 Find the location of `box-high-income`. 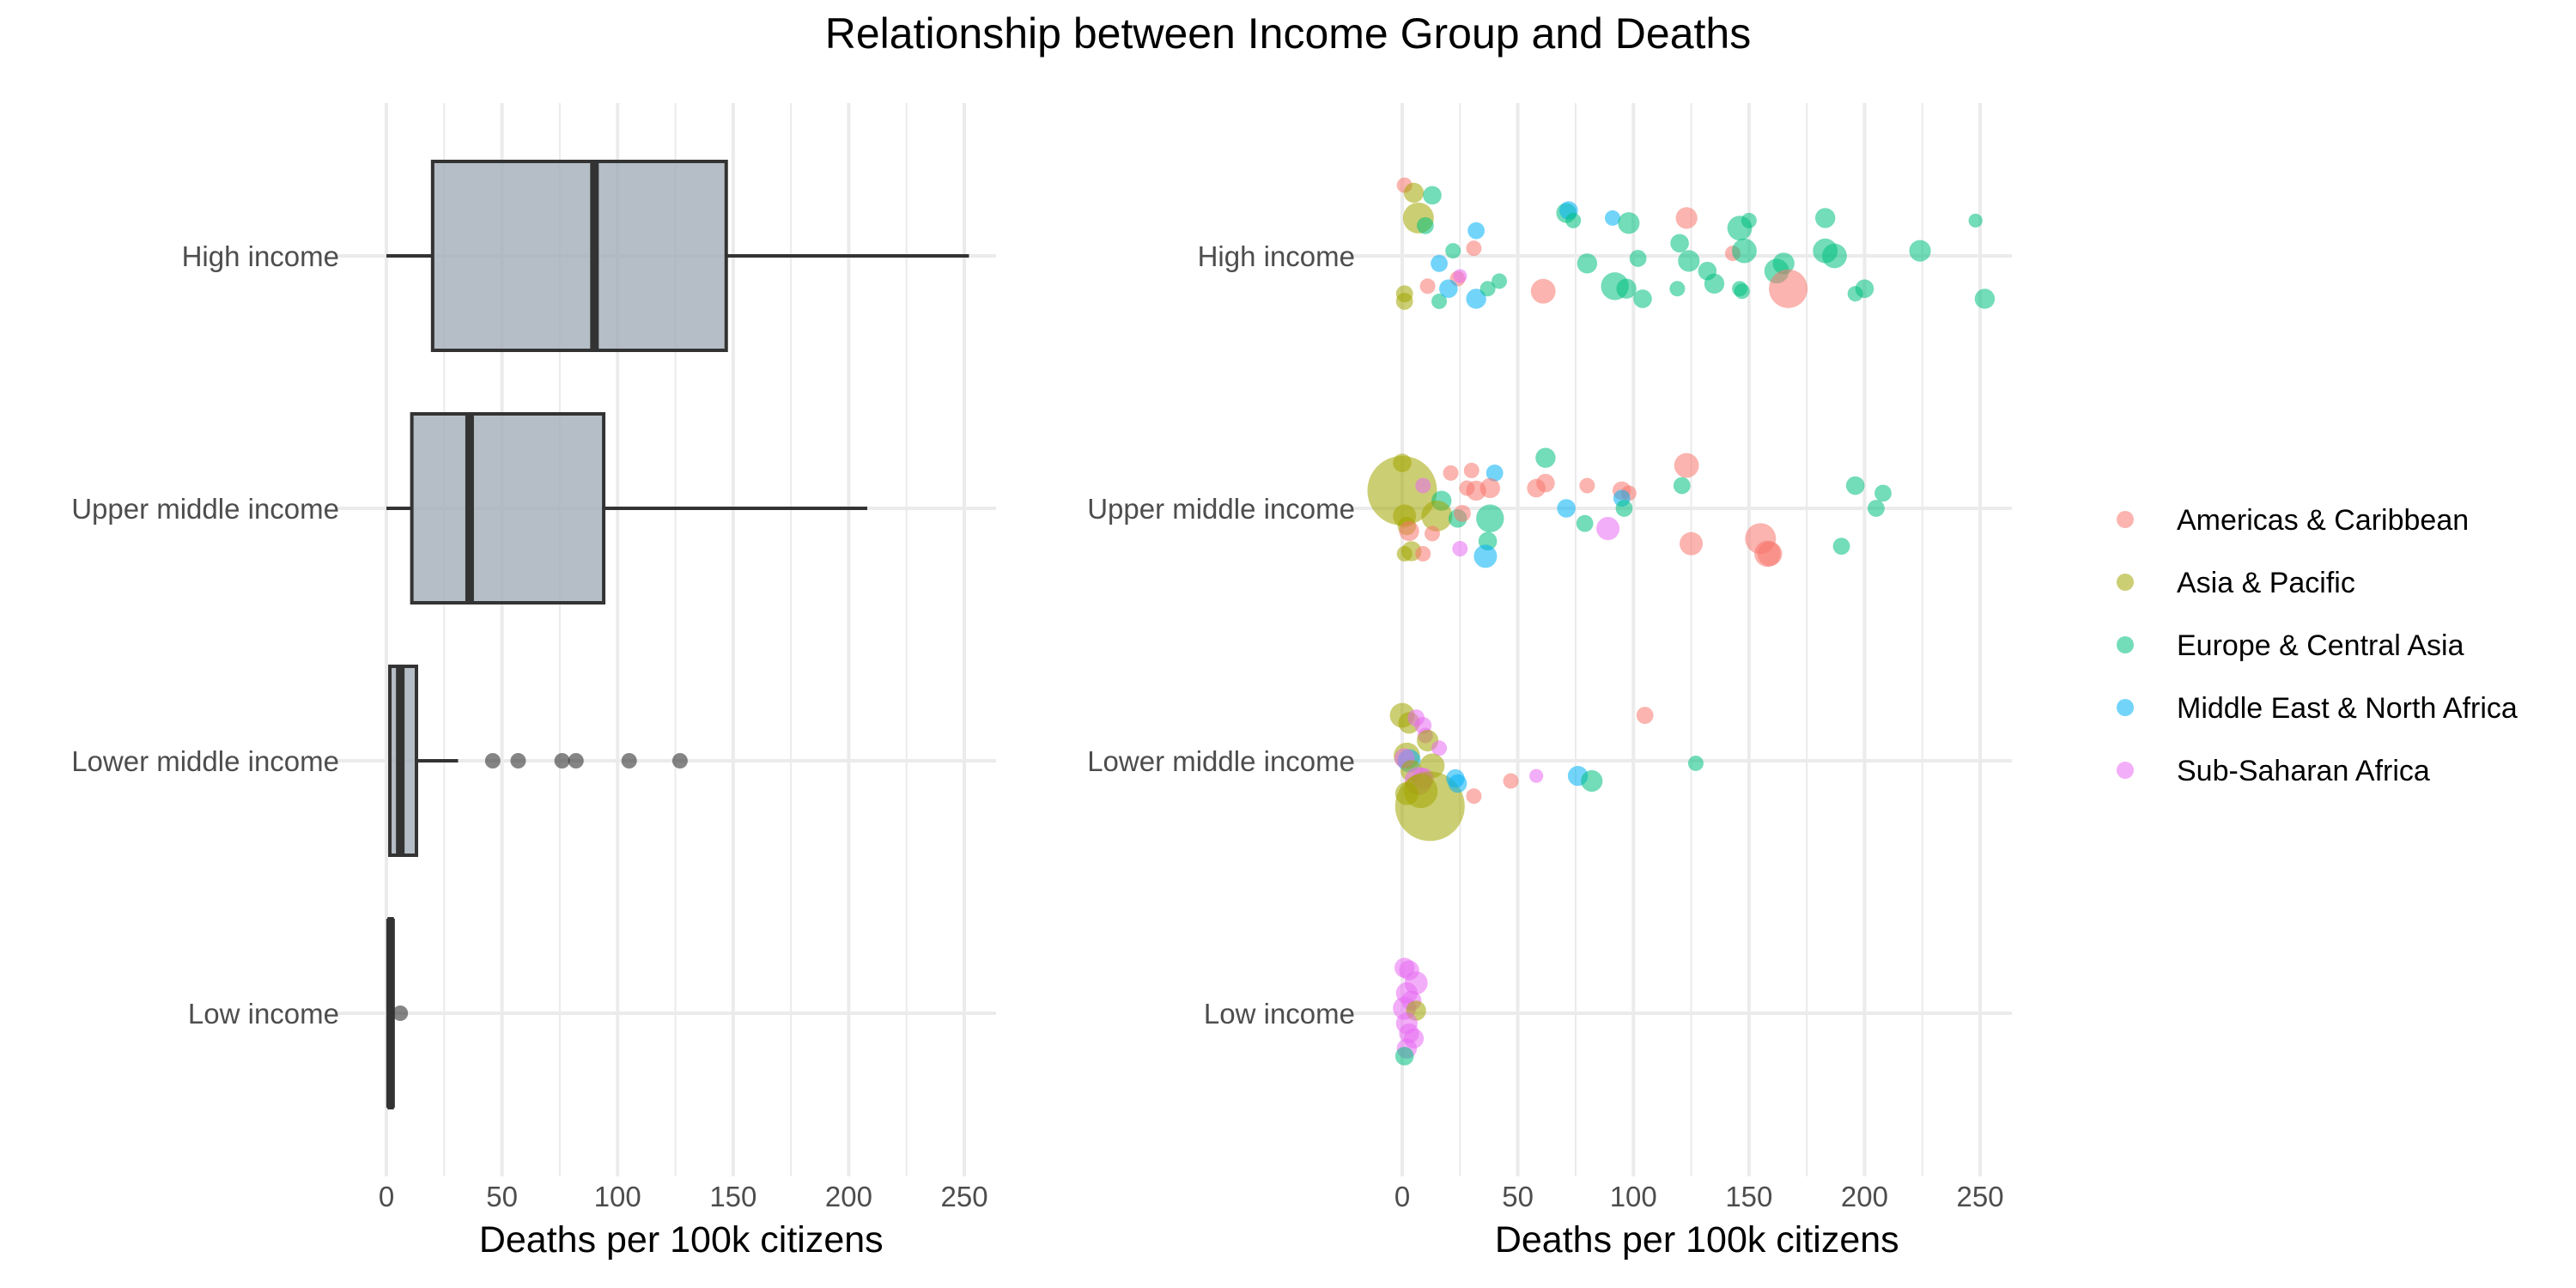

box-high-income is located at coordinates (678, 256).